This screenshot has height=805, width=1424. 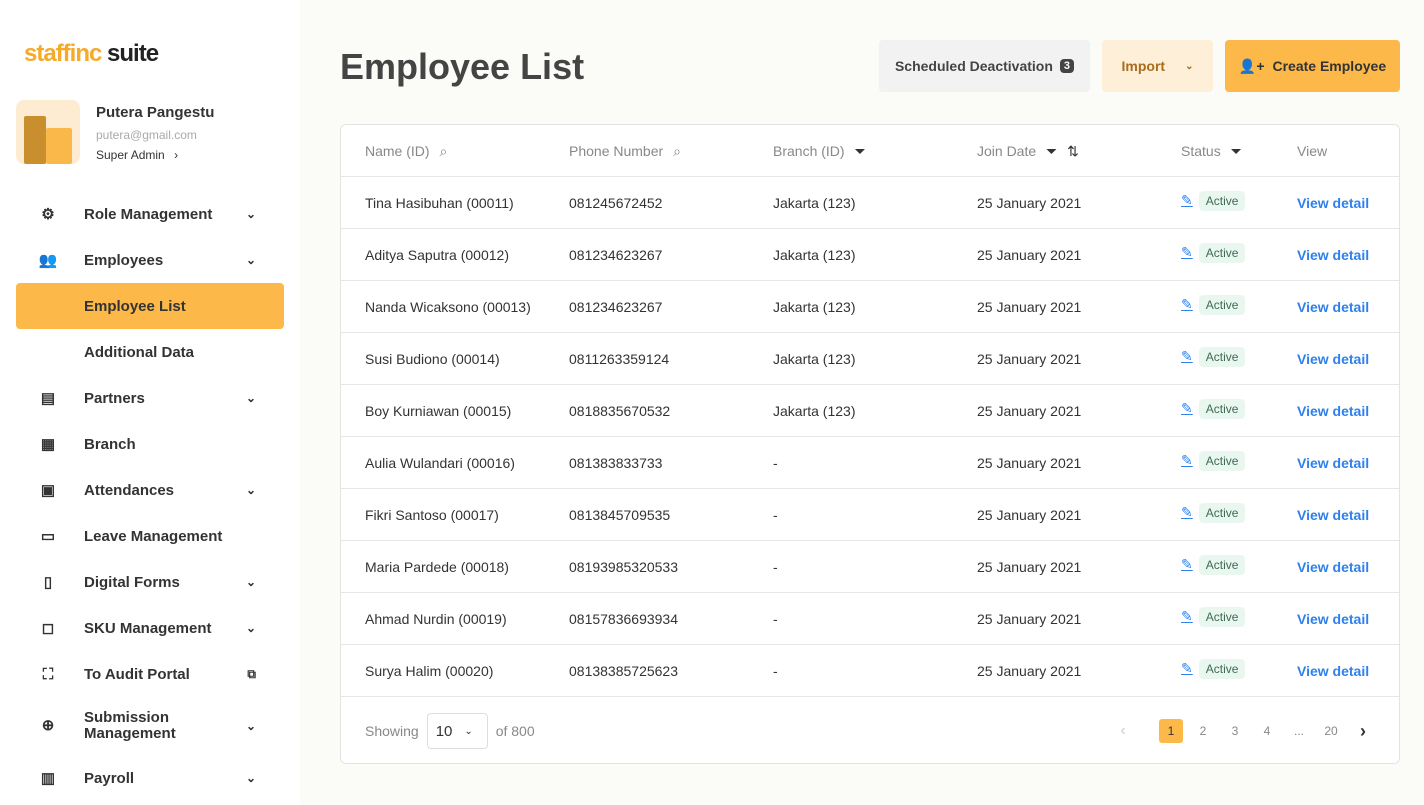 What do you see at coordinates (48, 214) in the screenshot?
I see `user-key-icon: ⚙` at bounding box center [48, 214].